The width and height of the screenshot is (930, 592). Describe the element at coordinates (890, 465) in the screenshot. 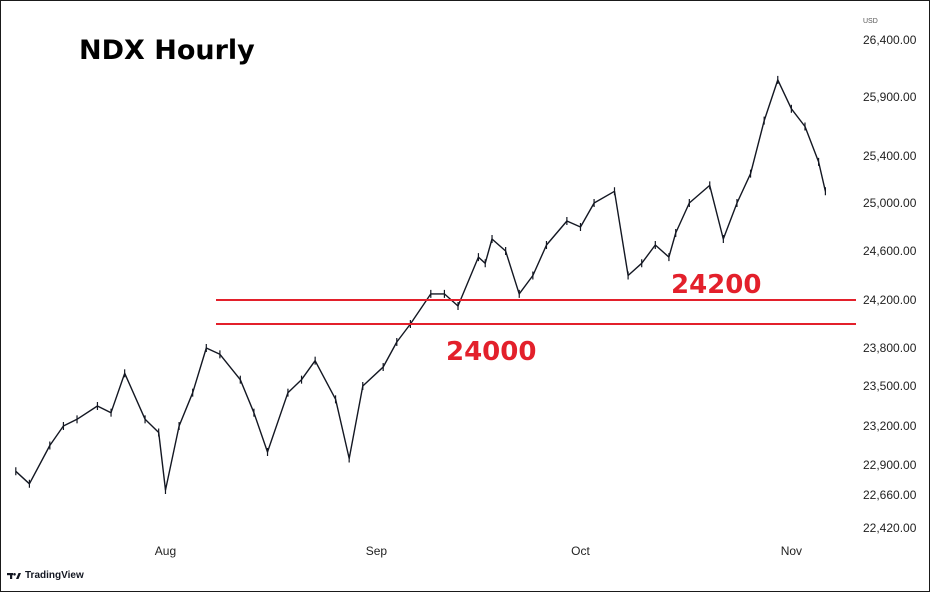

I see `y-tick-label: 22,900.00` at that location.